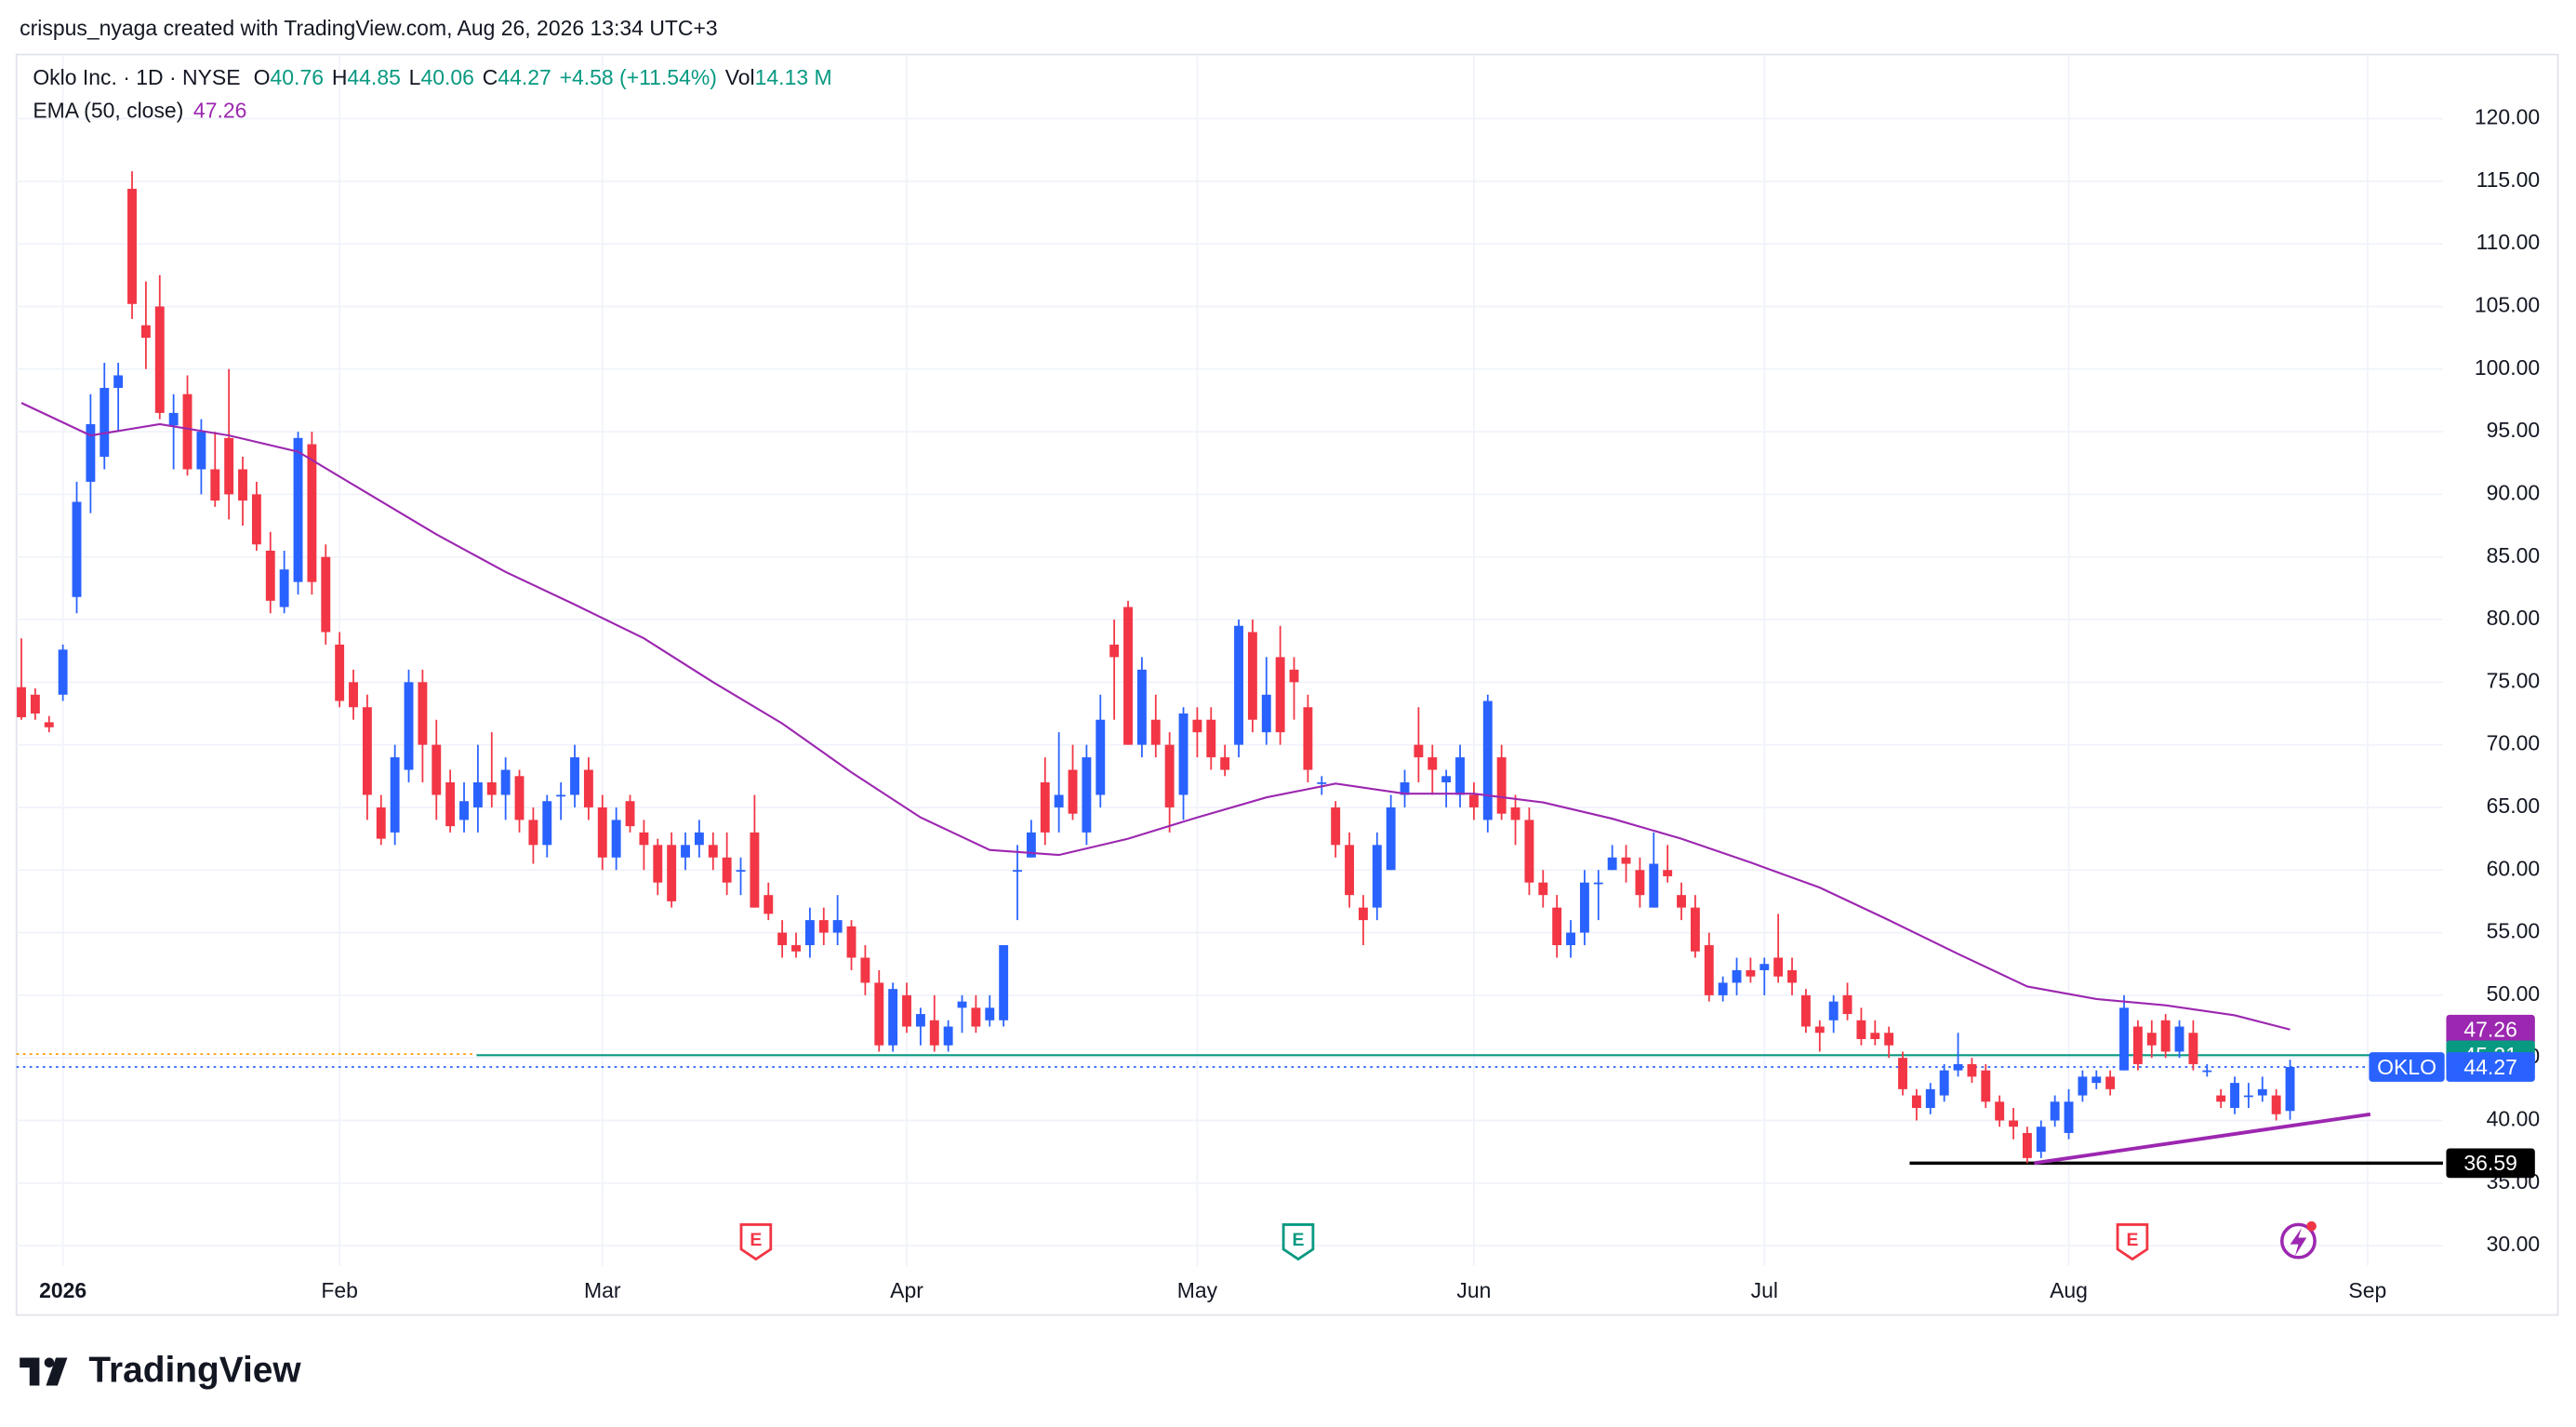 The width and height of the screenshot is (2576, 1427). I want to click on x-tick-label: Jun, so click(1473, 1290).